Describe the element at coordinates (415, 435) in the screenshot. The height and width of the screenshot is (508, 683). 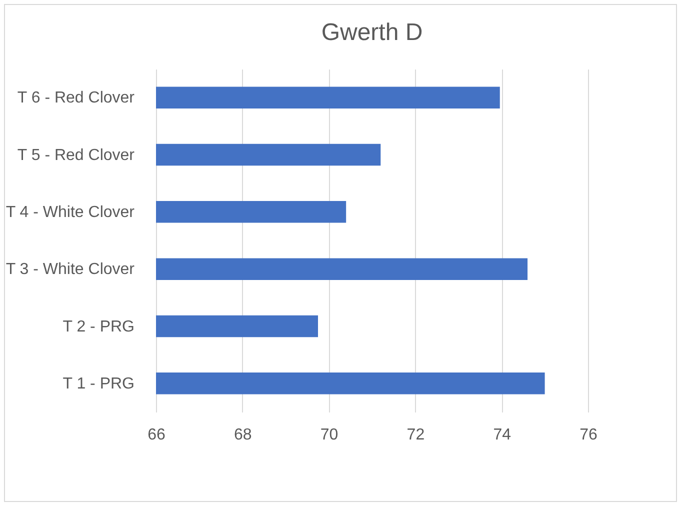
I see `x-tick-label: 72` at that location.